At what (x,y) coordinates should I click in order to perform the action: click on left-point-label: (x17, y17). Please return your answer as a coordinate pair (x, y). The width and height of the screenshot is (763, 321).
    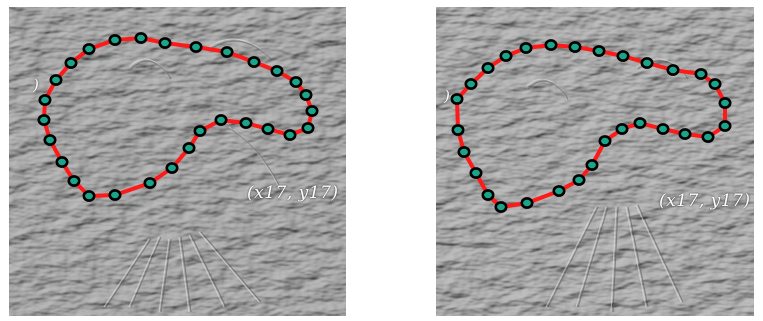
    Looking at the image, I should click on (293, 193).